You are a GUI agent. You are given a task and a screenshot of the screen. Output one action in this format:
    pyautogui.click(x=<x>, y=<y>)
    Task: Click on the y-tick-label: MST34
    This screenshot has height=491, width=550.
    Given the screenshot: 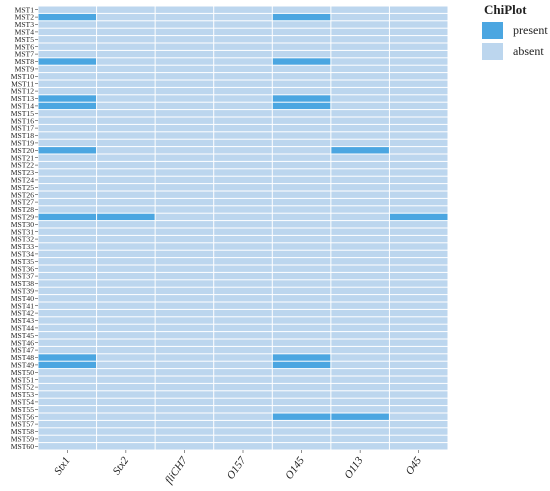 What is the action you would take?
    pyautogui.click(x=22, y=254)
    